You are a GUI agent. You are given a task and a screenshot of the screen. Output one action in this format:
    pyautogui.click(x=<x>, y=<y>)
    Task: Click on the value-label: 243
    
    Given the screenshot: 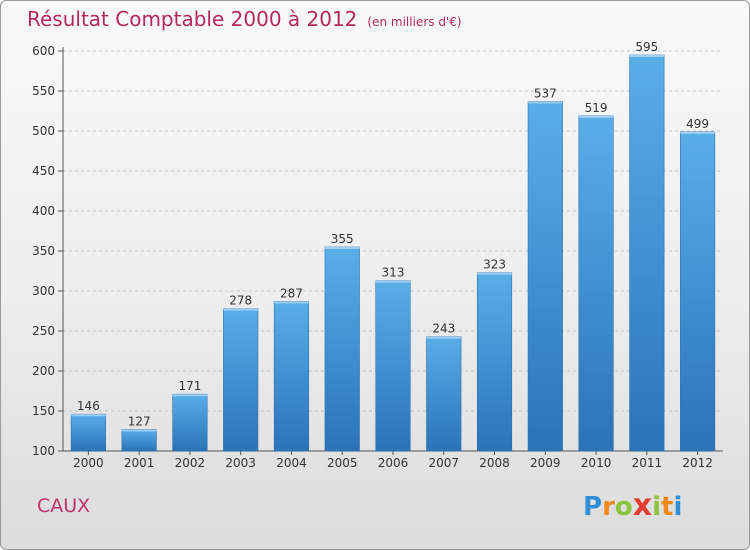 What is the action you would take?
    pyautogui.click(x=443, y=329)
    